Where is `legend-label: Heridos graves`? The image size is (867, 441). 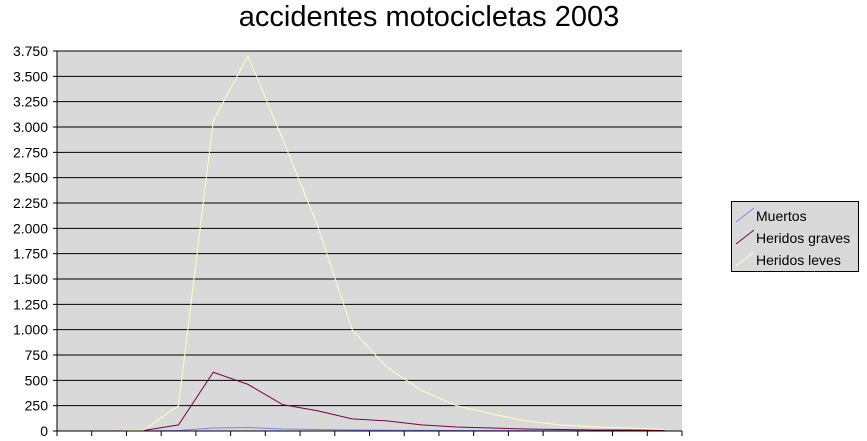 legend-label: Heridos graves is located at coordinates (803, 238).